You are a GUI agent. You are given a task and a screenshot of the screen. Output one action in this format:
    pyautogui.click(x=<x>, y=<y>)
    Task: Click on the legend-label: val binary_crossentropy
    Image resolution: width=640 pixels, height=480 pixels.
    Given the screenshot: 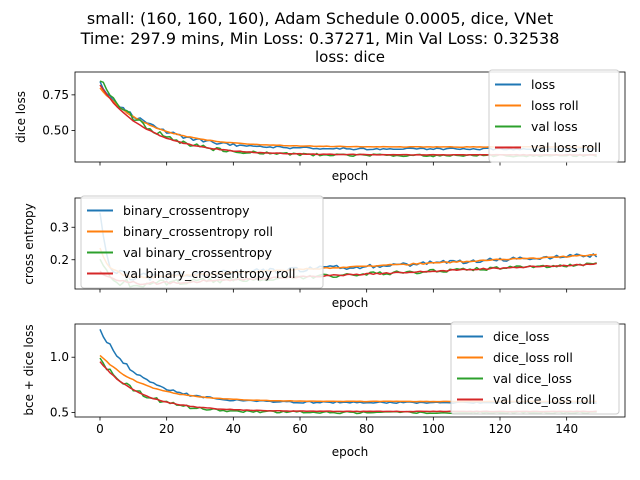 What is the action you would take?
    pyautogui.click(x=198, y=252)
    